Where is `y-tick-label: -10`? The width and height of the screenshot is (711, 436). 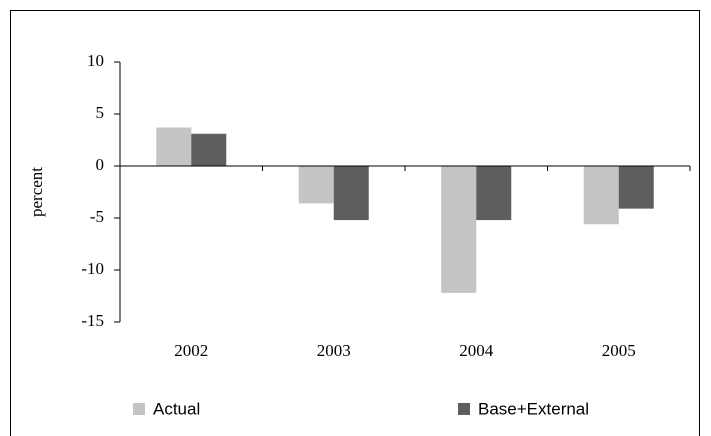
y-tick-label: -10 is located at coordinates (92, 268).